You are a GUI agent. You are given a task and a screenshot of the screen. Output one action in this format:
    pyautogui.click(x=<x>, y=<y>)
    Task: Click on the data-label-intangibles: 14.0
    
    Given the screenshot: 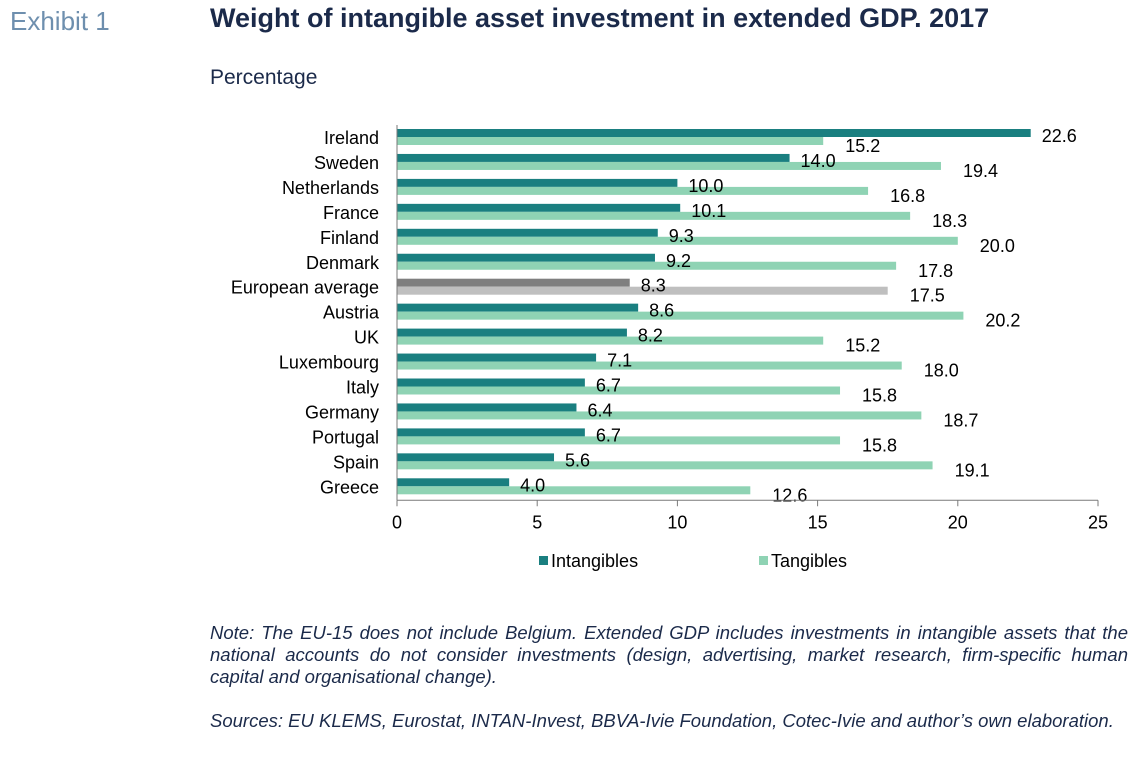 What is the action you would take?
    pyautogui.click(x=818, y=161)
    